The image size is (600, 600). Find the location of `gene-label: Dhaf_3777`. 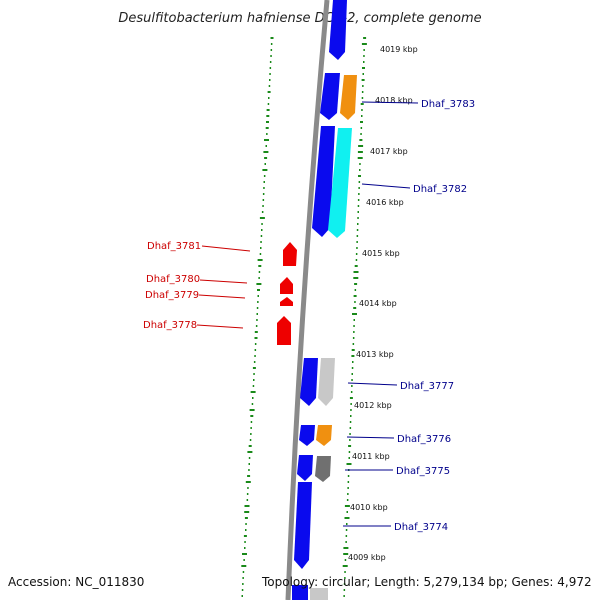

gene-label: Dhaf_3777 is located at coordinates (427, 386).